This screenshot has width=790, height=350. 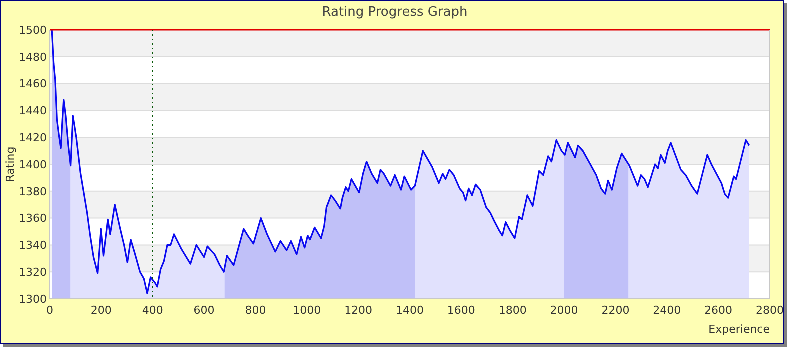 I want to click on x-tick-label: 1200, so click(x=358, y=310).